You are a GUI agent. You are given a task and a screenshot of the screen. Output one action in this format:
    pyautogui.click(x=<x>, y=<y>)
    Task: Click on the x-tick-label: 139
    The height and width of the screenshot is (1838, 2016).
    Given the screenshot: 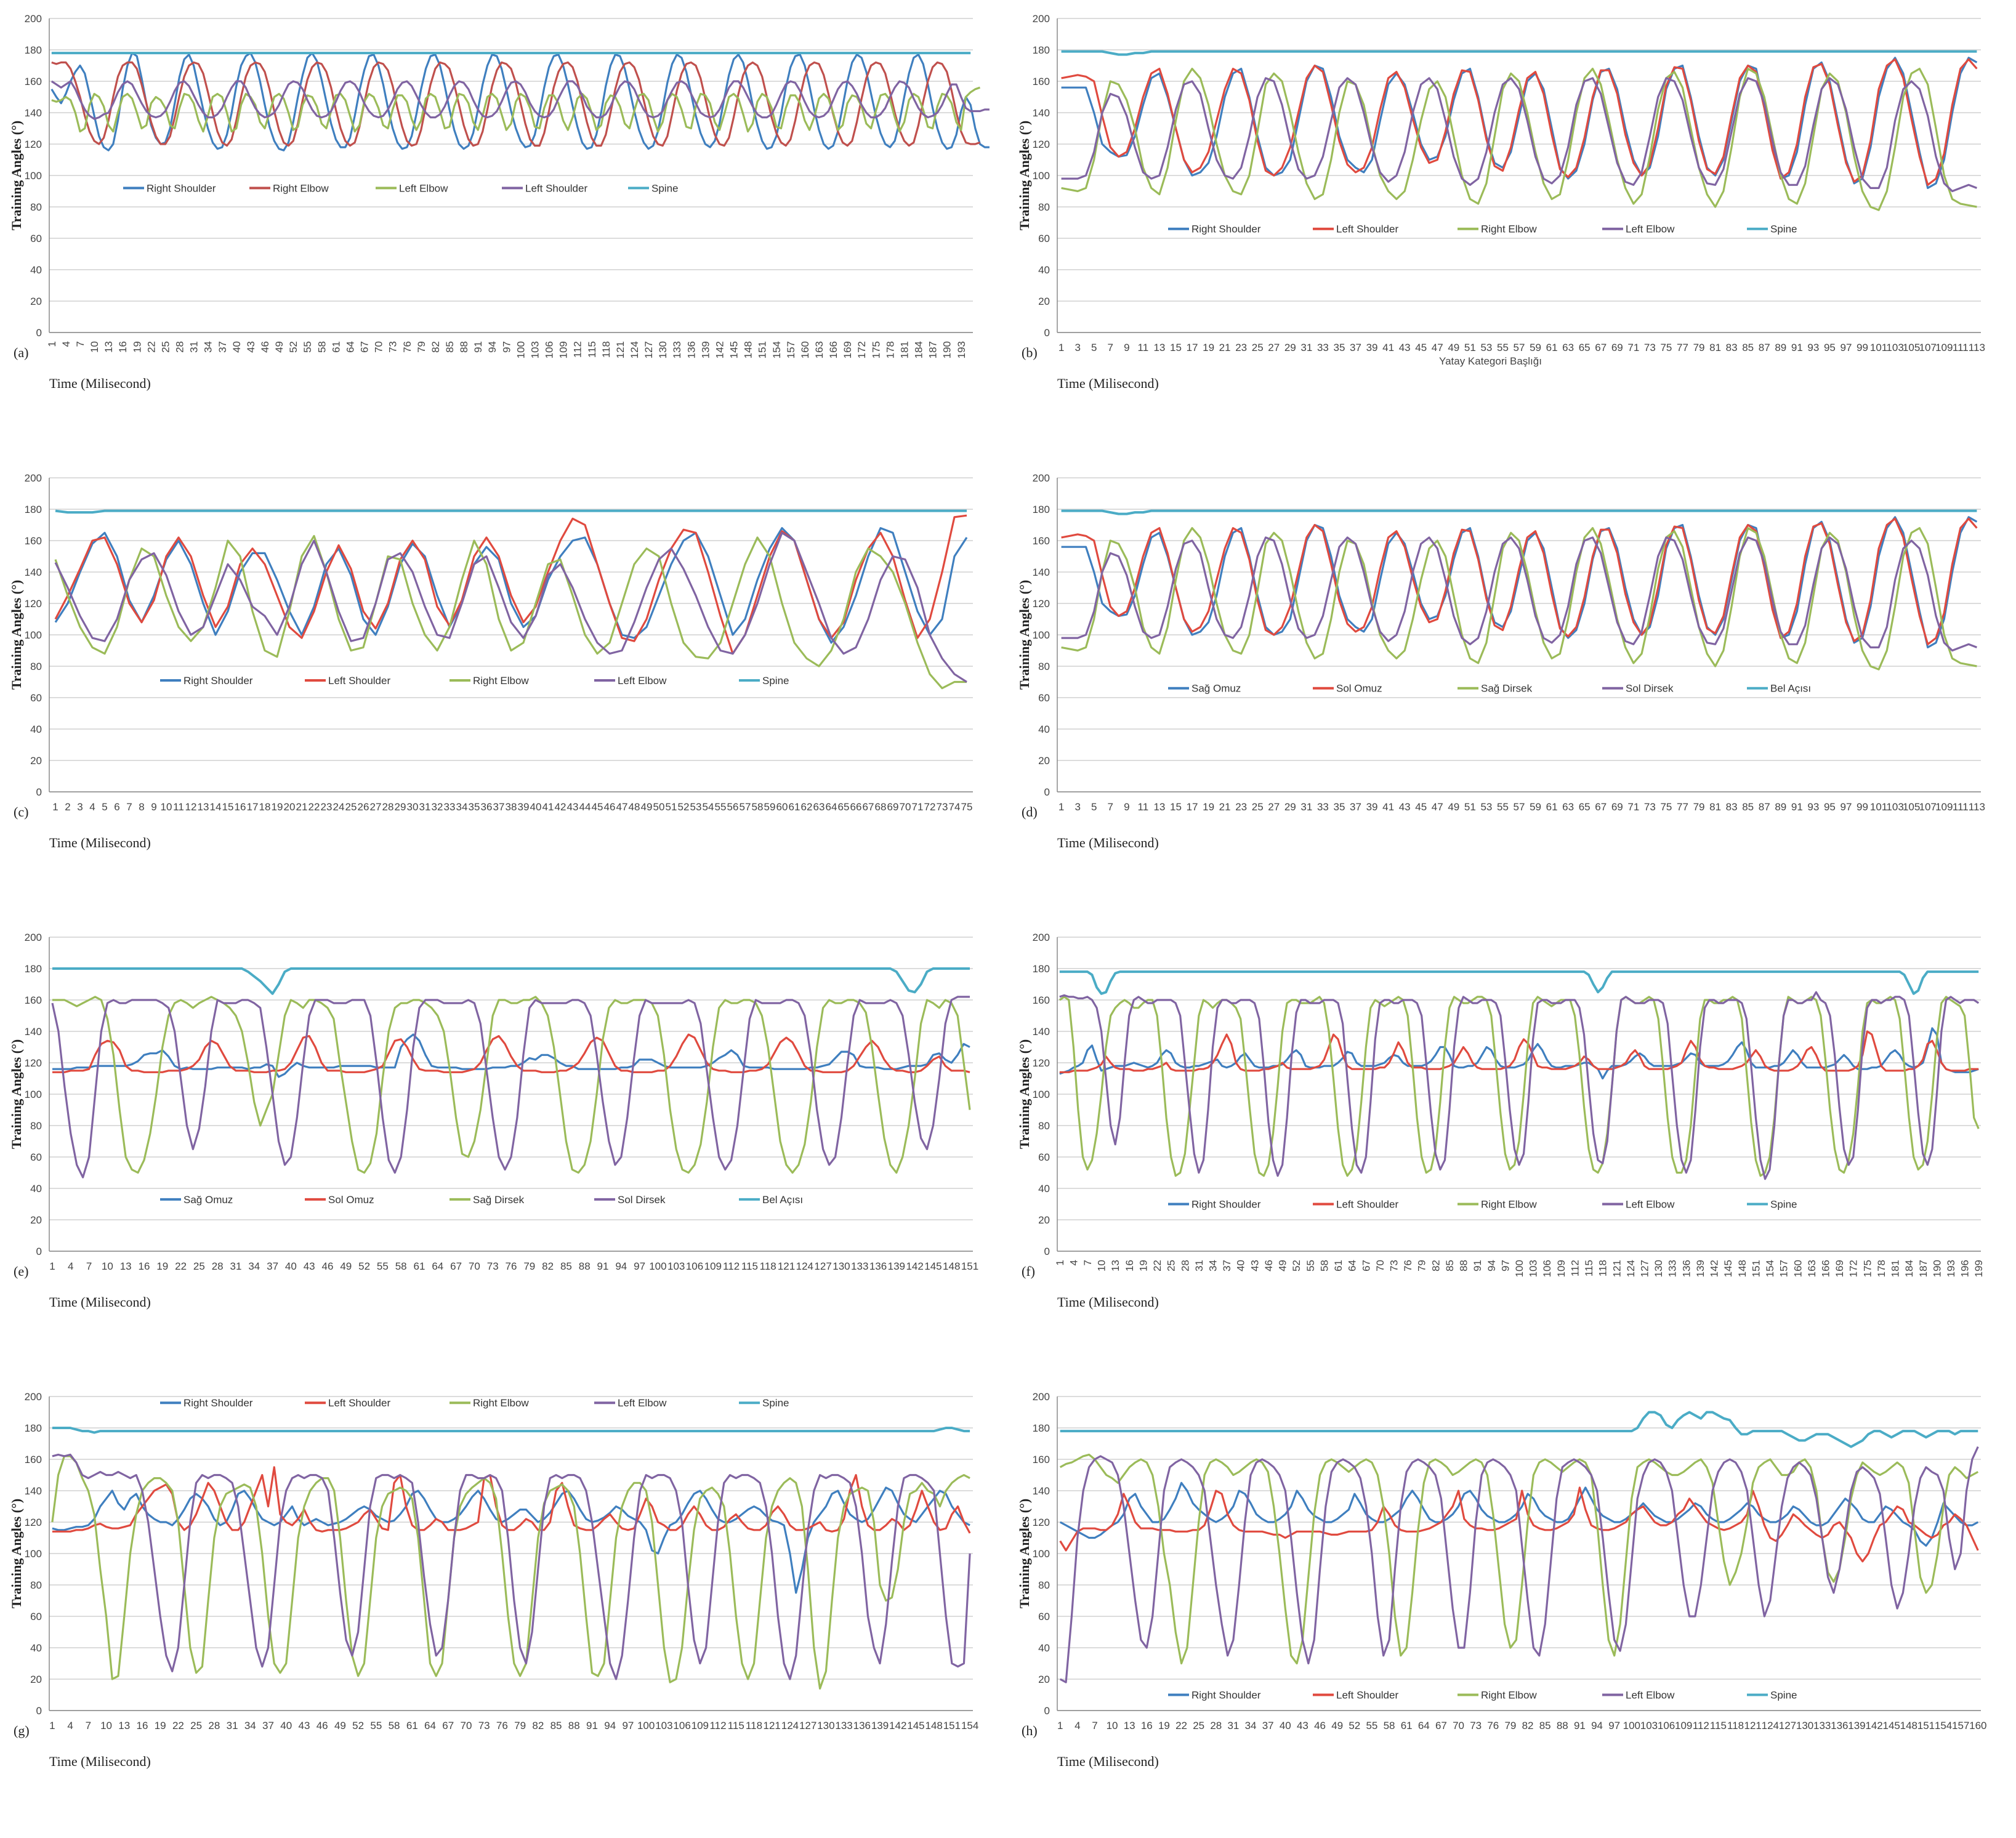 What is the action you would take?
    pyautogui.click(x=1700, y=1268)
    